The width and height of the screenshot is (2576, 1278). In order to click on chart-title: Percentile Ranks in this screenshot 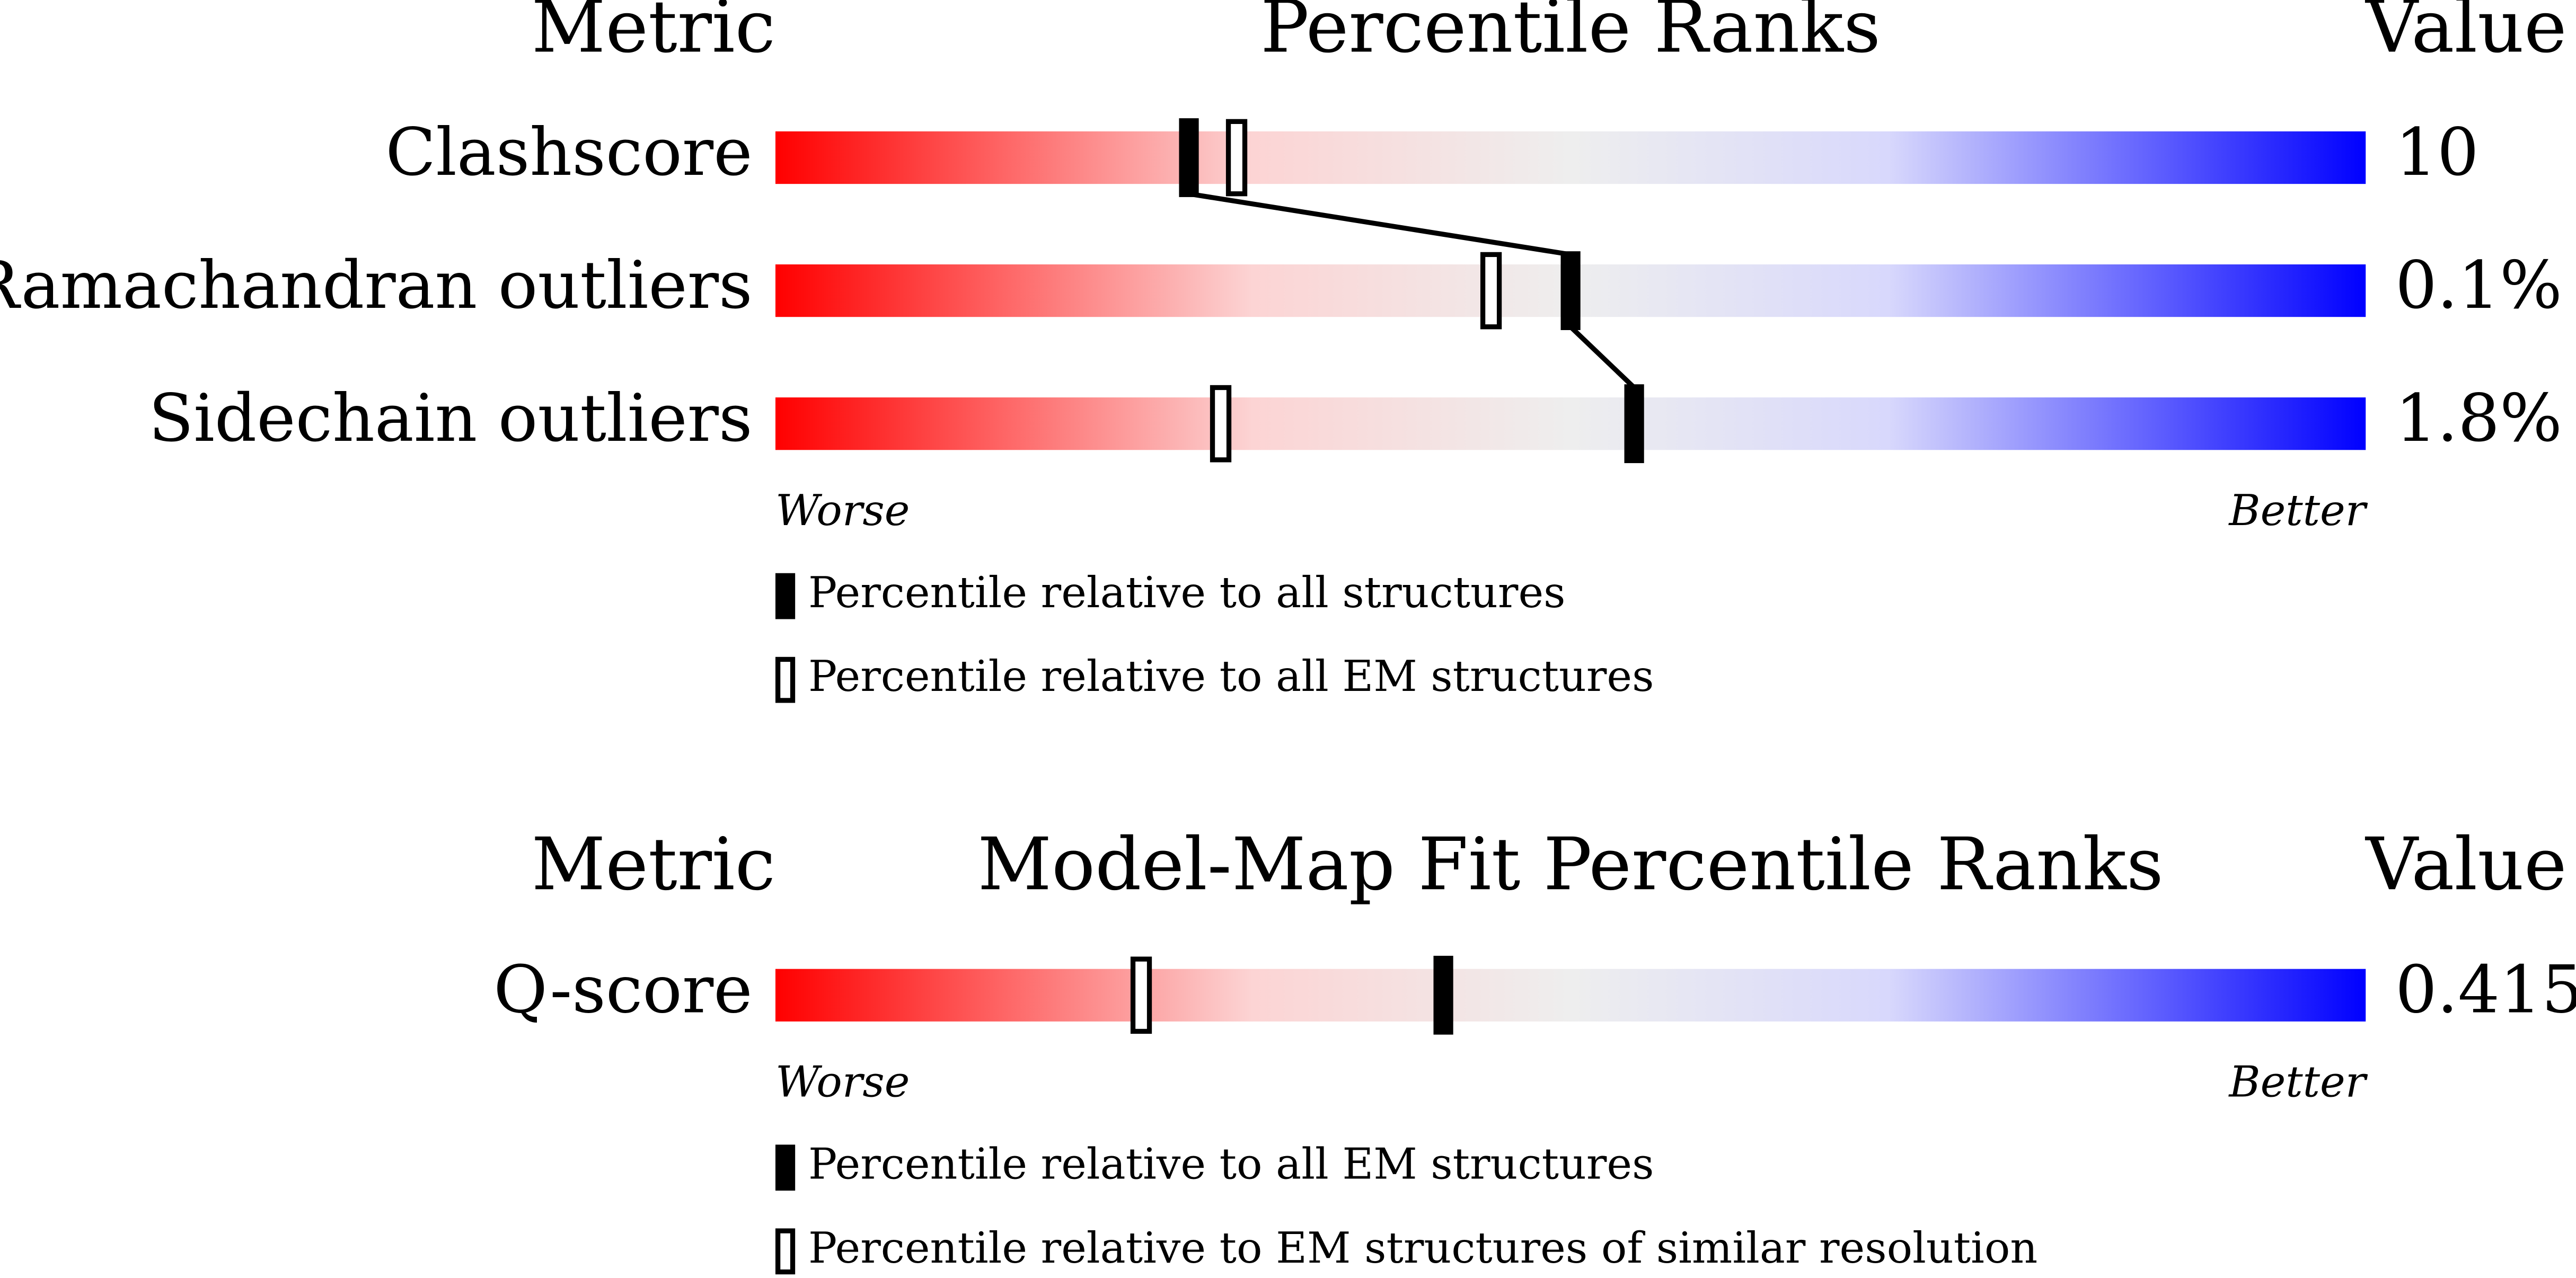, I will do `click(1570, 34)`.